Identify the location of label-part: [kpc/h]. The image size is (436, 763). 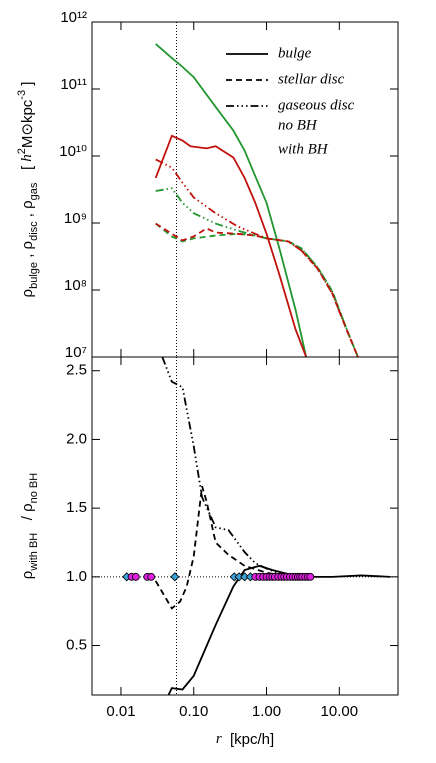
(248, 739).